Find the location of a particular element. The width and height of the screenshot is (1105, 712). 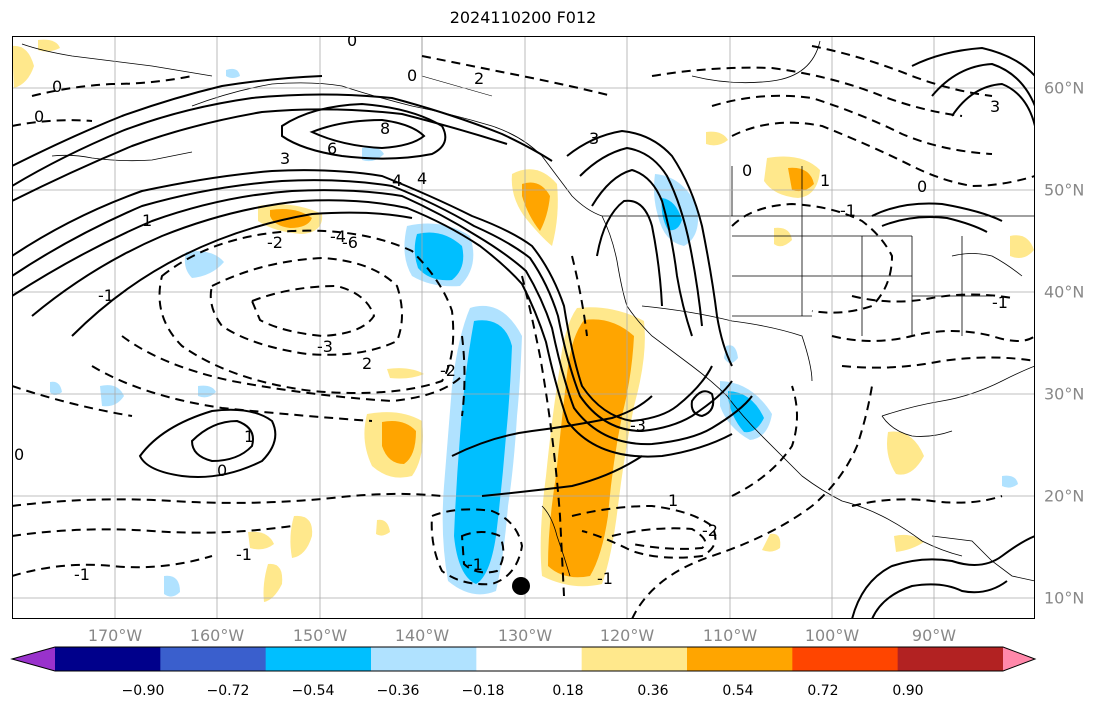

colorbar-tick-label: 0.54 is located at coordinates (738, 691).